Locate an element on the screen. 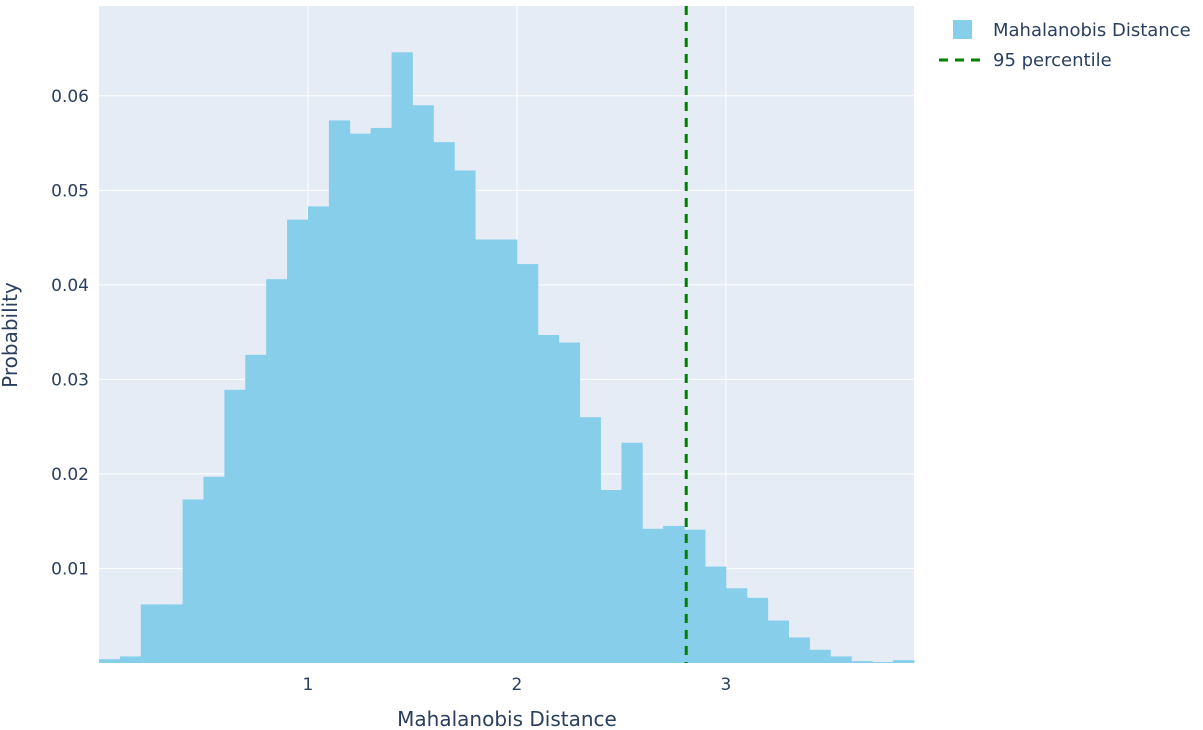 The image size is (1203, 730). legend-swatch-square-icon is located at coordinates (962, 29).